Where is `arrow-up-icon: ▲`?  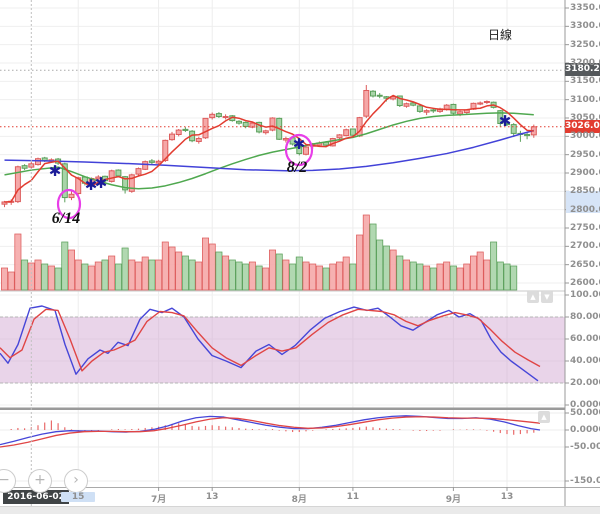 arrow-up-icon: ▲ is located at coordinates (533, 297).